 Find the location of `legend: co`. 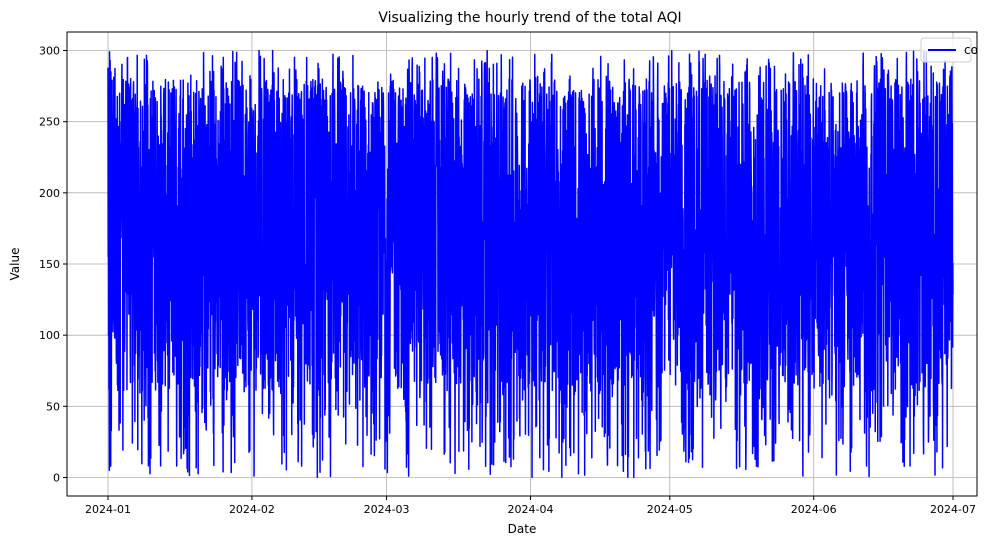

legend: co is located at coordinates (949, 50).